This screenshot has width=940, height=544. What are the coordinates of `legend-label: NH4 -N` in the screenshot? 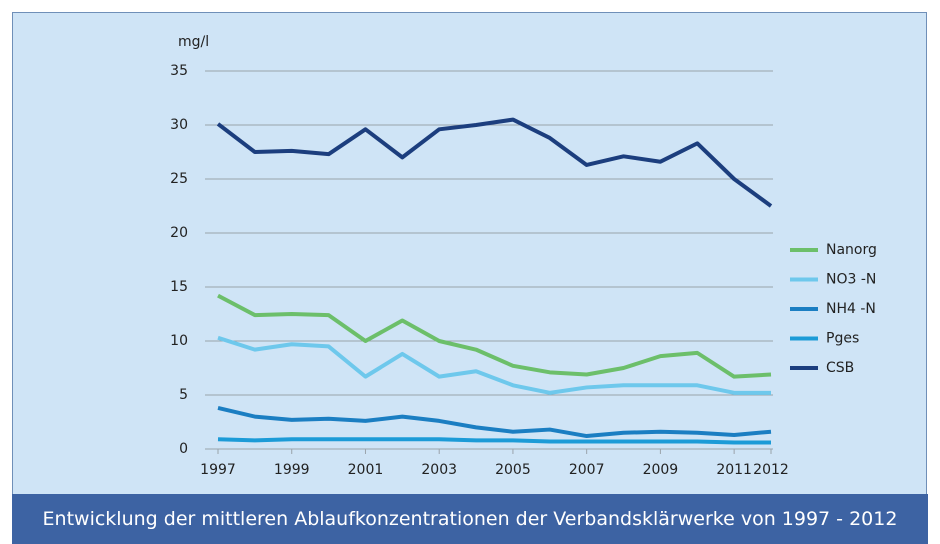 It's located at (851, 309).